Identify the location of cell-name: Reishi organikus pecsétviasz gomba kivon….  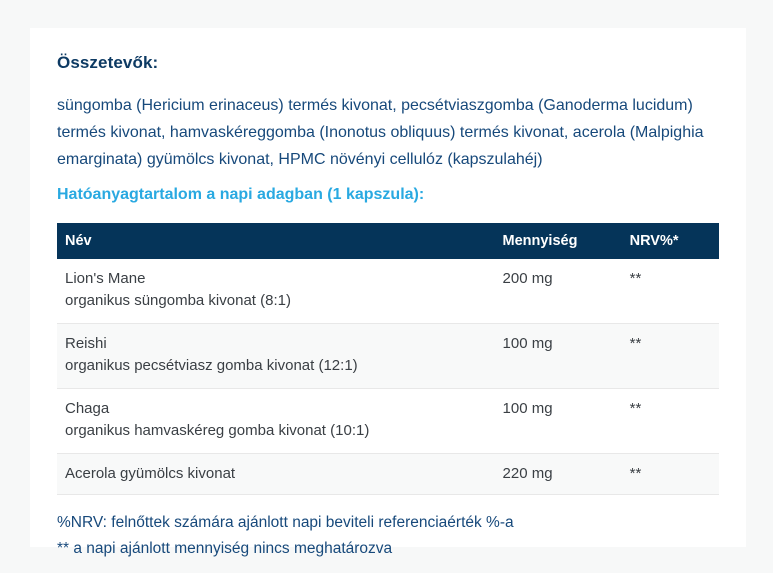
(280, 355).